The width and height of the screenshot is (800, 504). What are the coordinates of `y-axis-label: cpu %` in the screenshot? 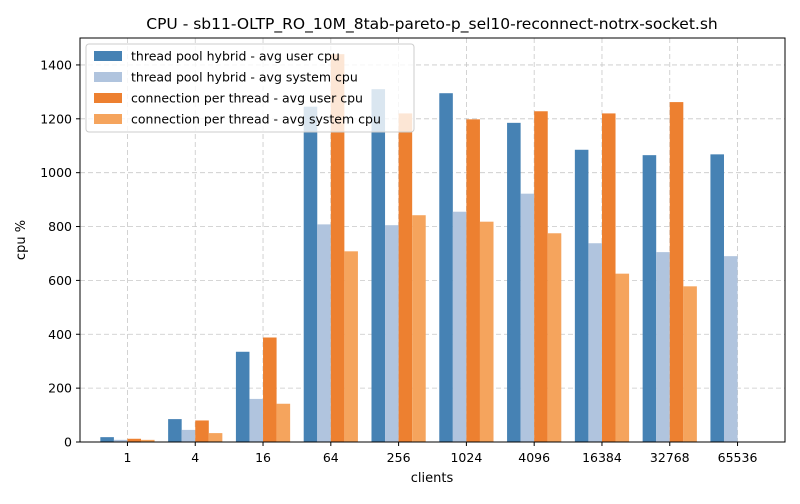 It's located at (21, 240).